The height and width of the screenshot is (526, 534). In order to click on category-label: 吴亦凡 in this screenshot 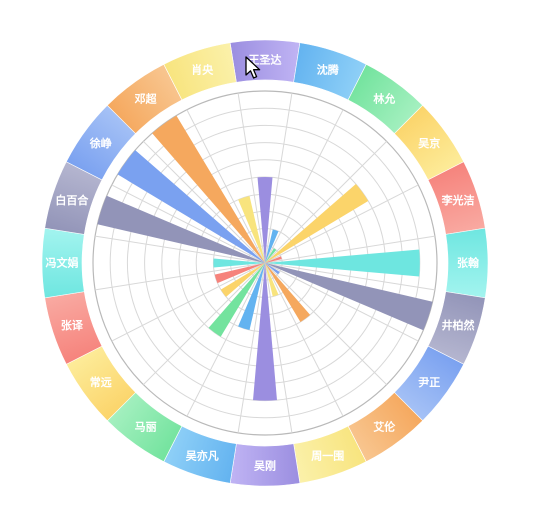, I will do `click(202, 456)`.